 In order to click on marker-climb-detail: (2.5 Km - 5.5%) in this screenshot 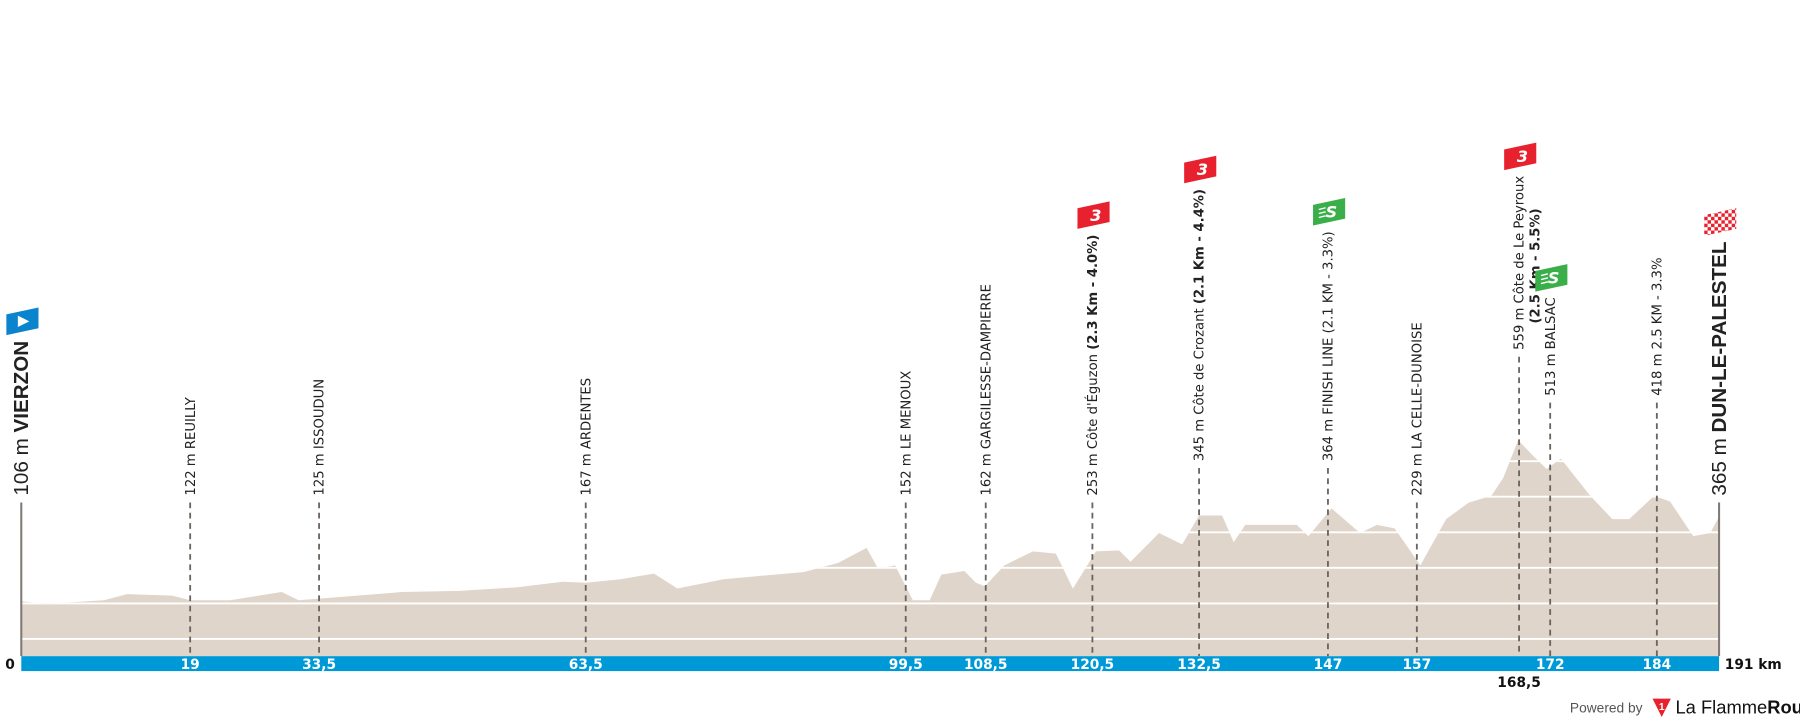, I will do `click(1536, 265)`.